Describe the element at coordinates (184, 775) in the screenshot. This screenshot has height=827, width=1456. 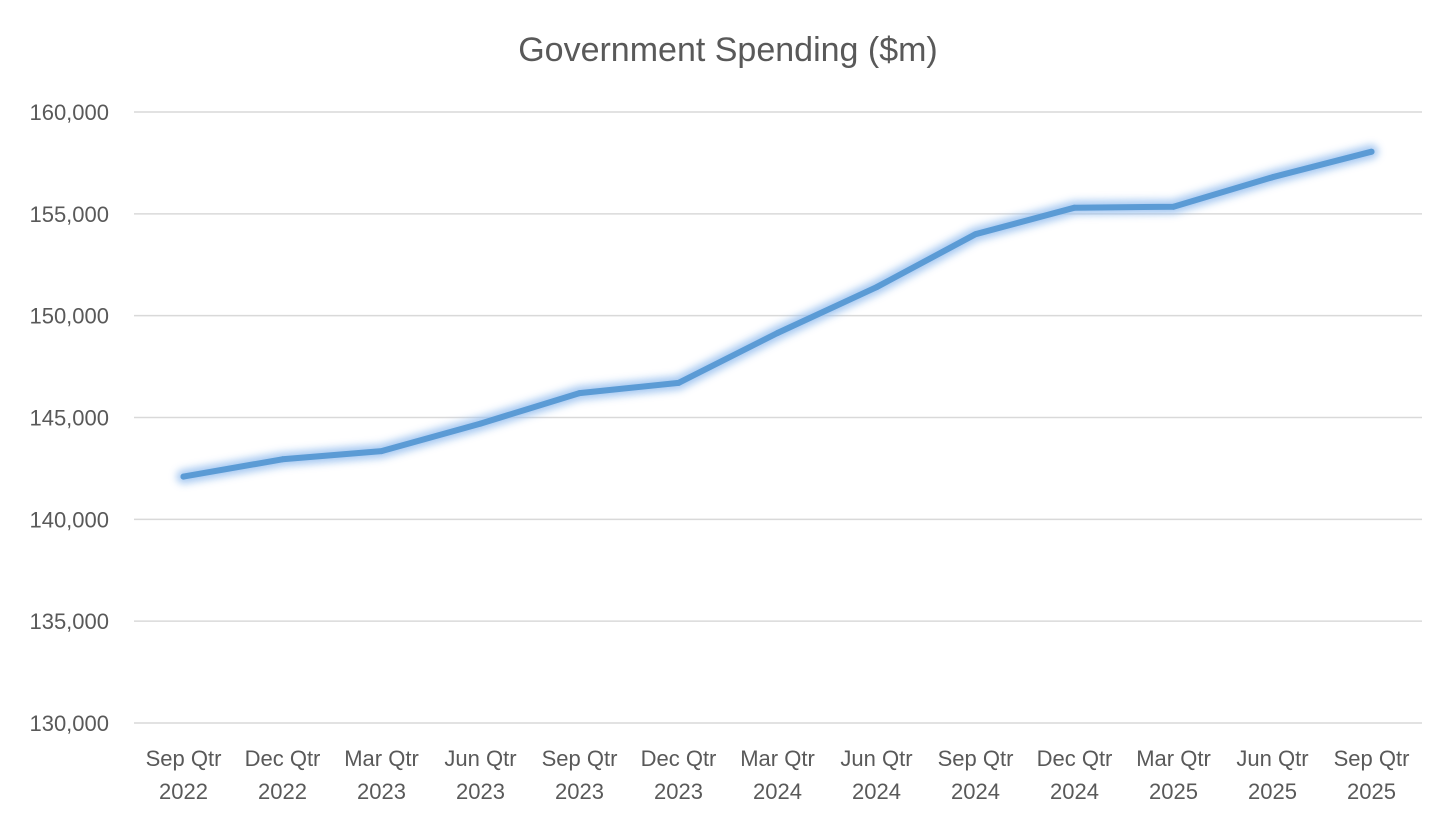
I see `x-tick-label: Sep Qtr 2022` at that location.